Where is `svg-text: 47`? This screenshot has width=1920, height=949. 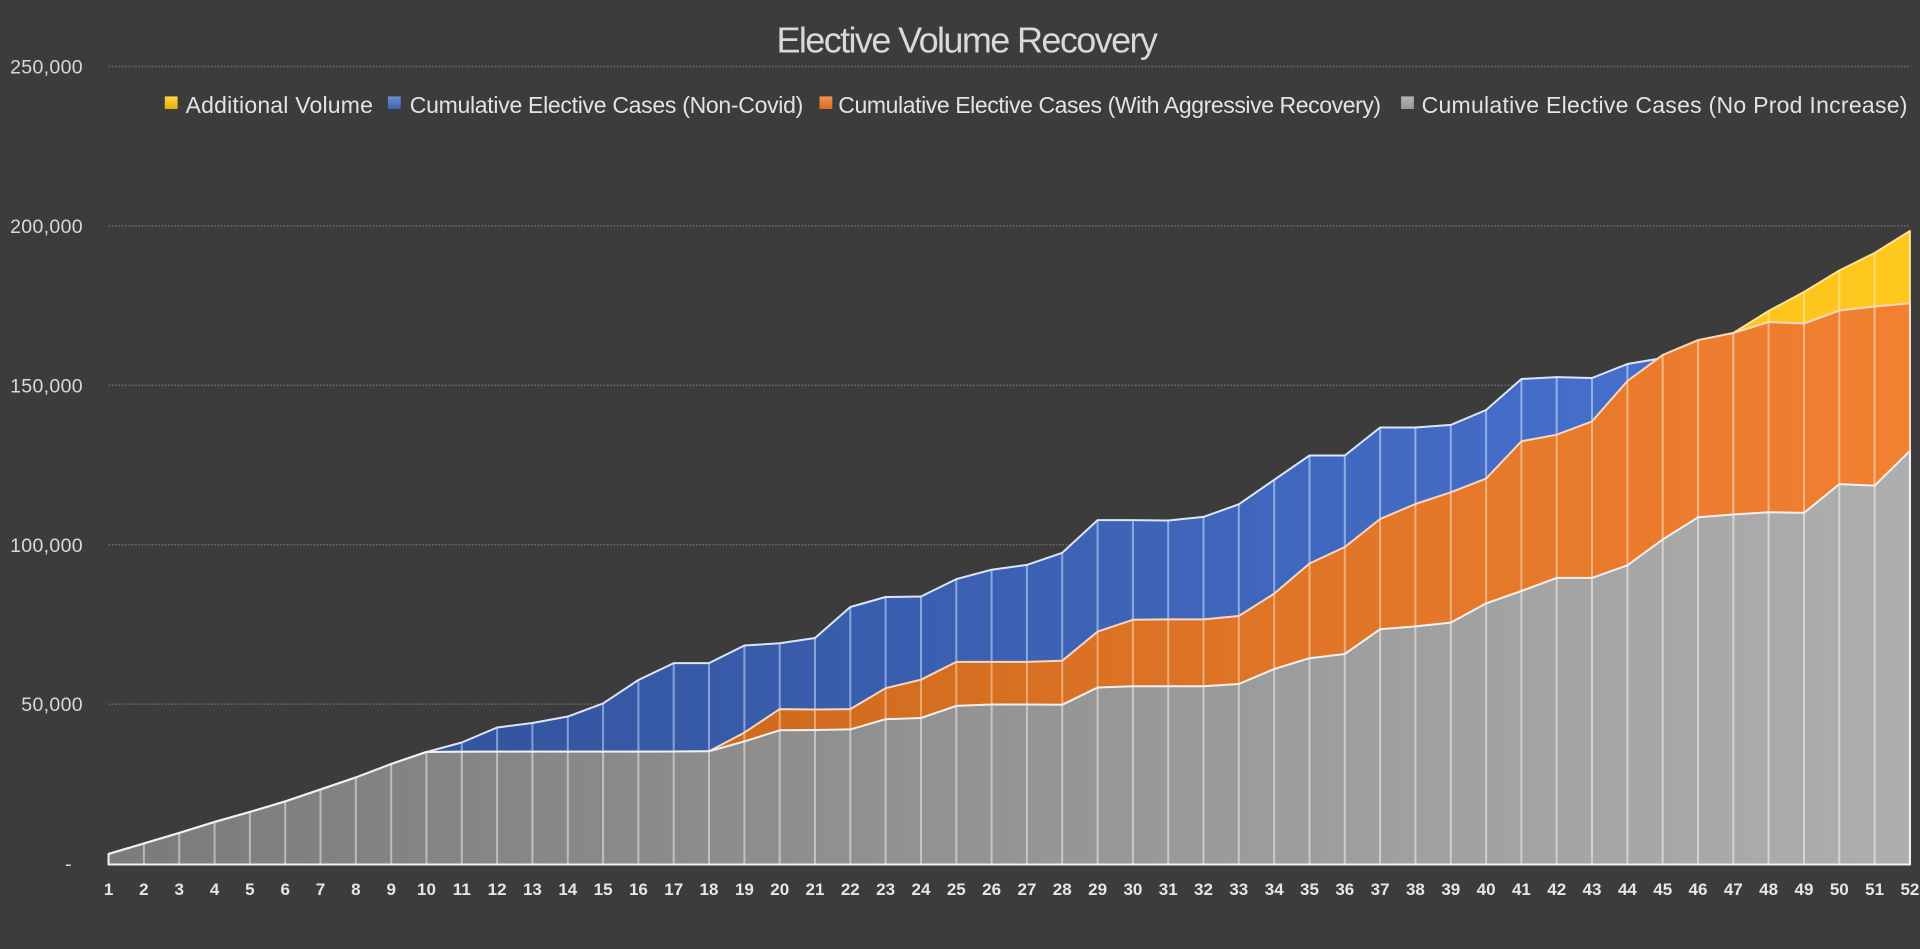 svg-text: 47 is located at coordinates (1733, 889).